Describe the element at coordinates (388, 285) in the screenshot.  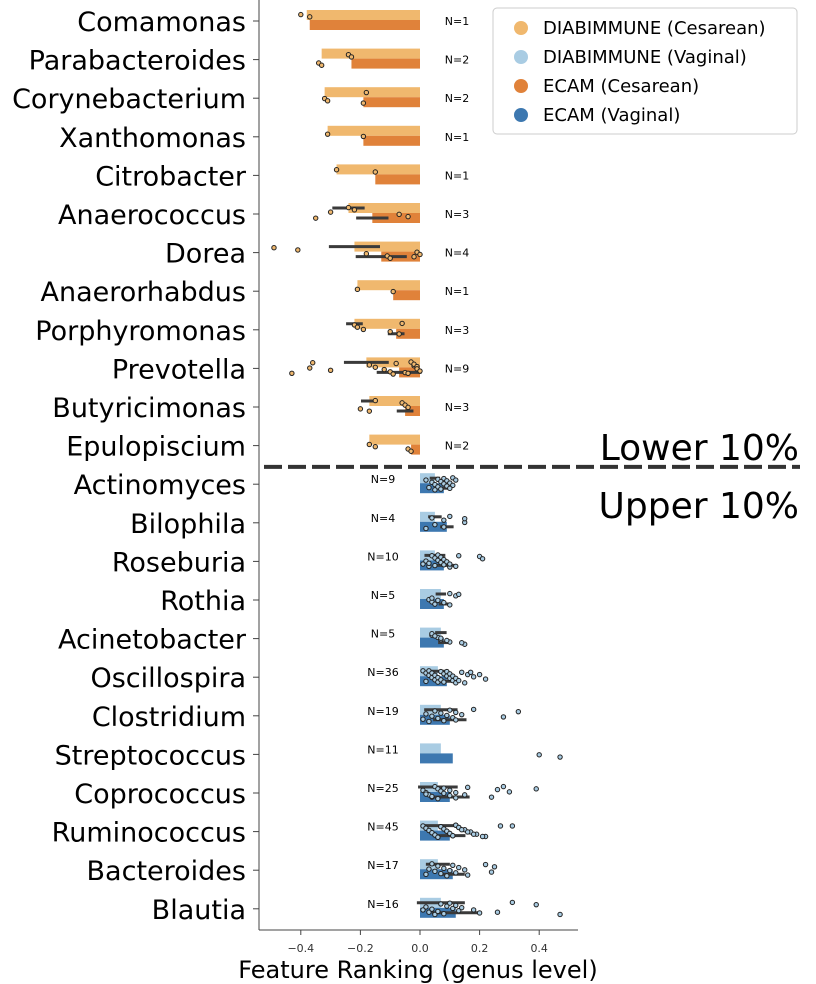
I see `bar-diabimmune-anaerorhabdus` at that location.